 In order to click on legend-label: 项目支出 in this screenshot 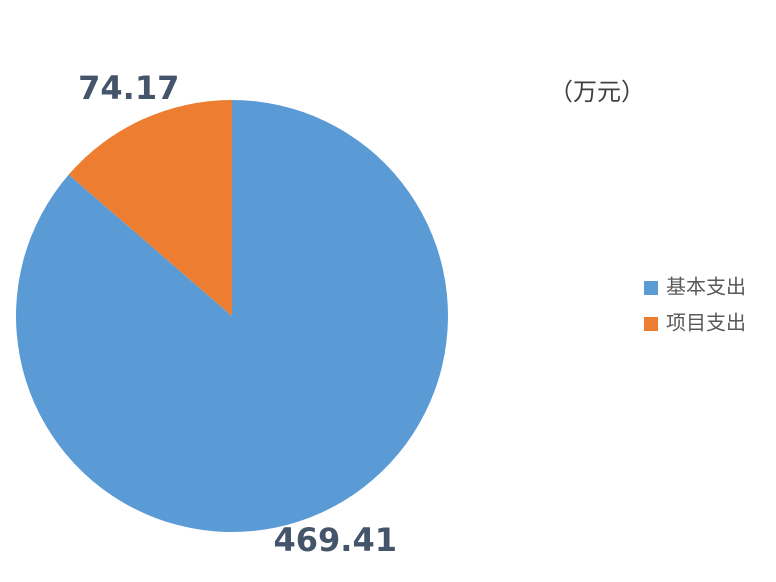, I will do `click(706, 323)`.